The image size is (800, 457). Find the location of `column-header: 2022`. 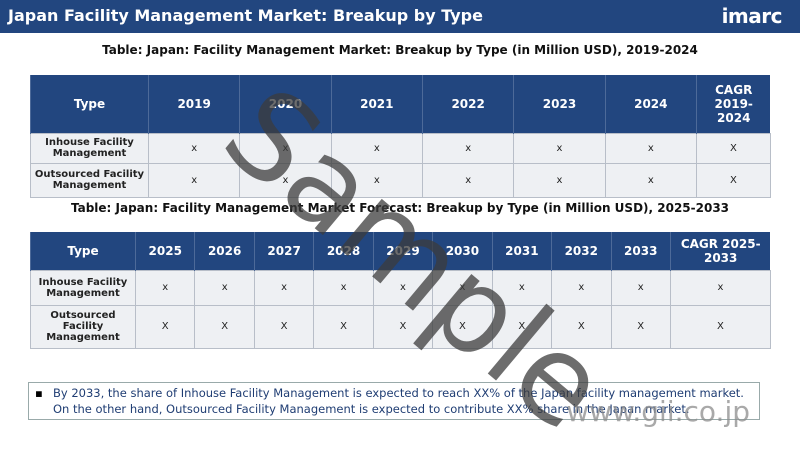

column-header: 2022 is located at coordinates (467, 104).